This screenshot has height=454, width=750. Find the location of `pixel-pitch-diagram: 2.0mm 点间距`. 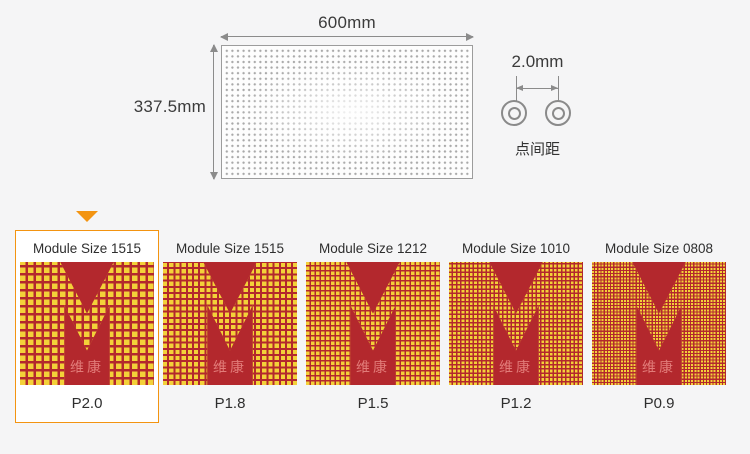

pixel-pitch-diagram: 2.0mm 点间距 is located at coordinates (537, 105).